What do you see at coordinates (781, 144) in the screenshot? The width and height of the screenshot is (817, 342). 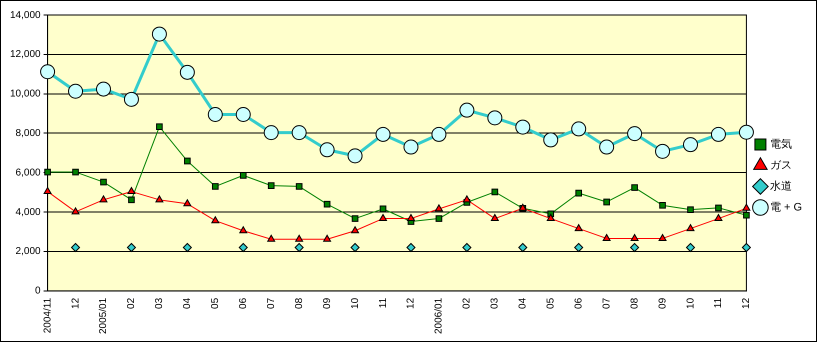 I see `legend-label: 電気` at bounding box center [781, 144].